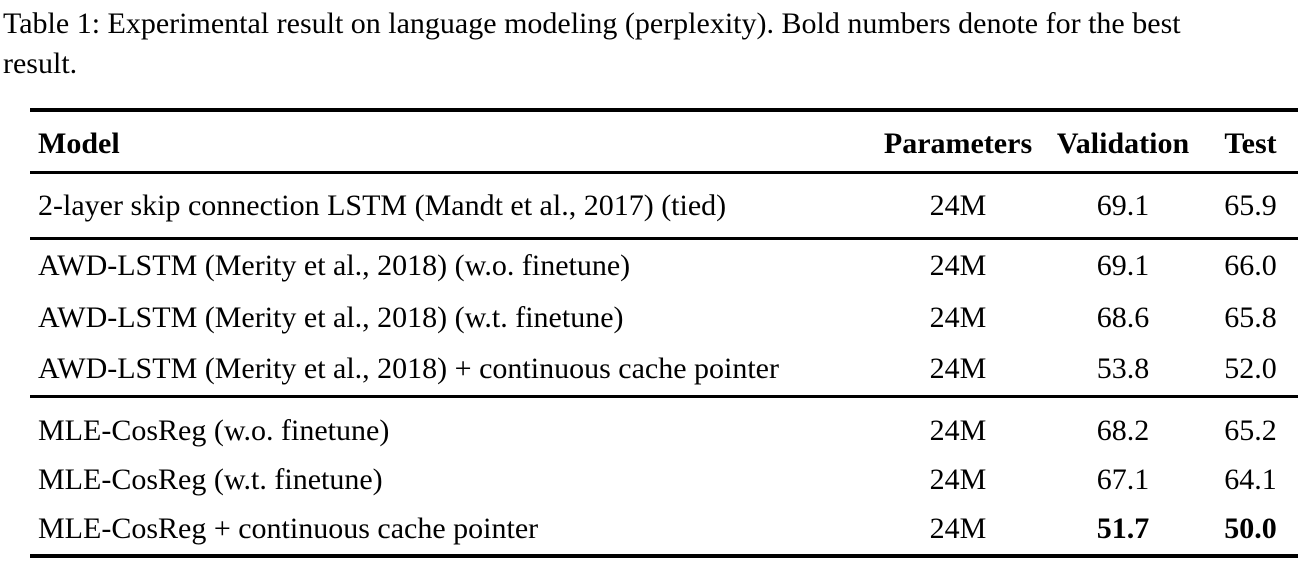 The image size is (1309, 567). Describe the element at coordinates (1123, 479) in the screenshot. I see `validation-cell: 67.1` at that location.